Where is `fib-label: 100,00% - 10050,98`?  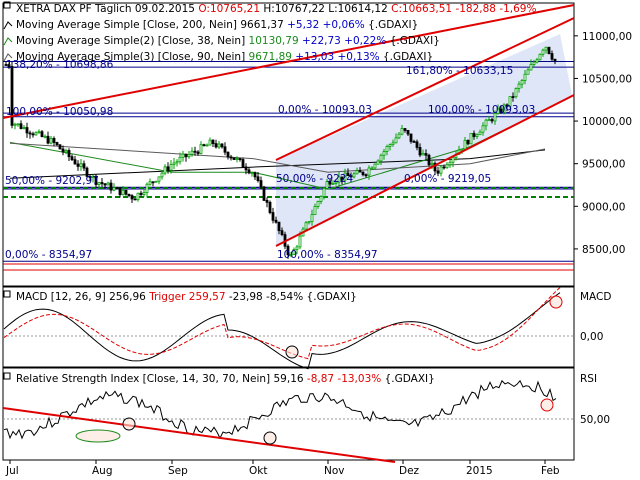 fib-label: 100,00% - 10050,98 is located at coordinates (59, 112).